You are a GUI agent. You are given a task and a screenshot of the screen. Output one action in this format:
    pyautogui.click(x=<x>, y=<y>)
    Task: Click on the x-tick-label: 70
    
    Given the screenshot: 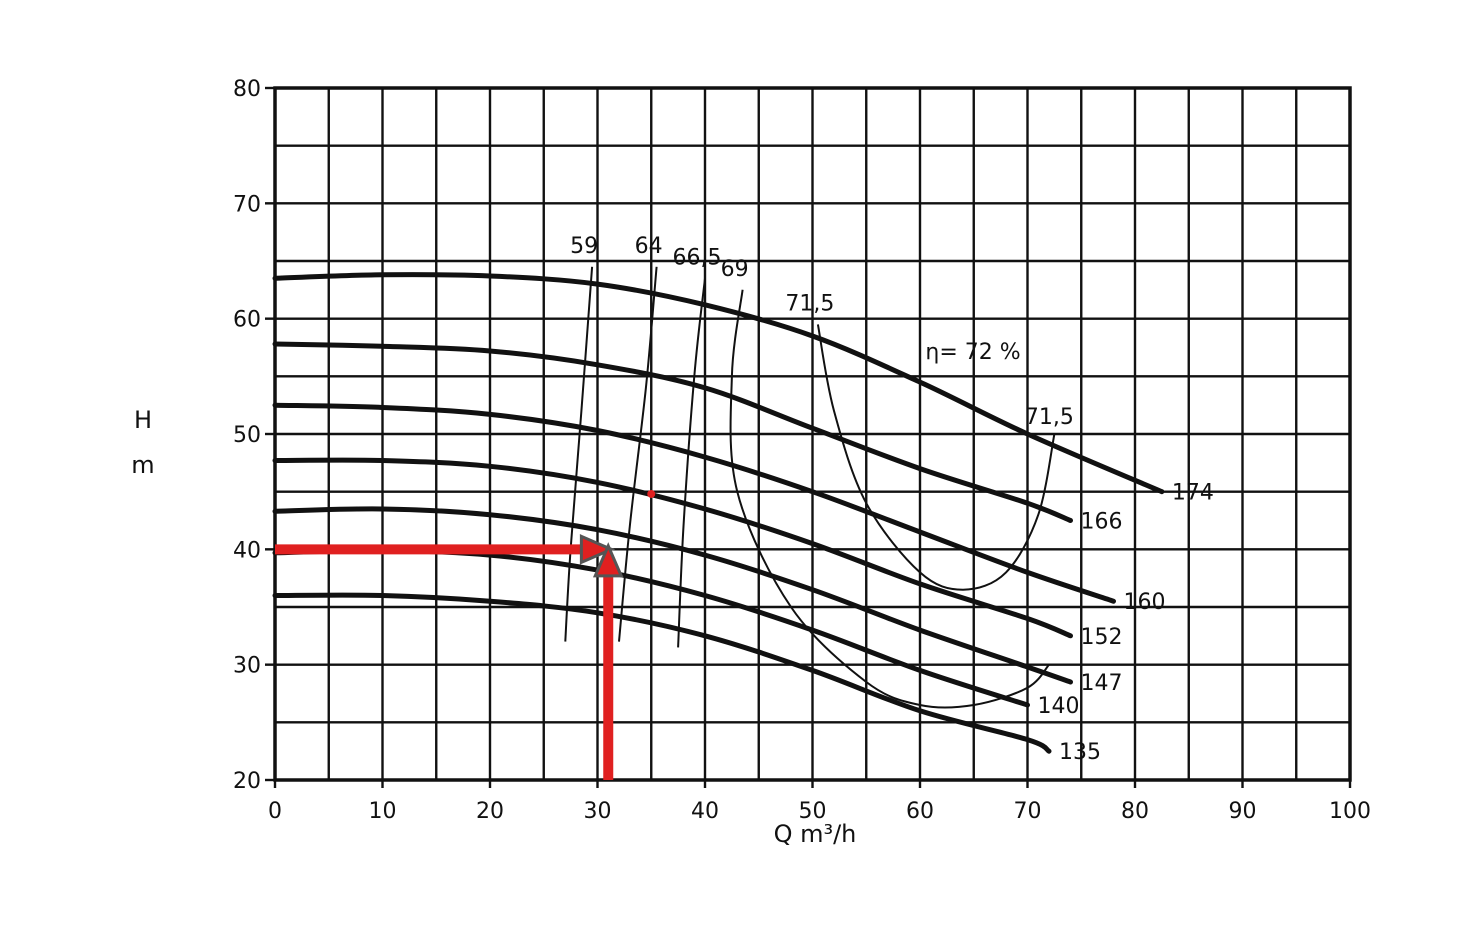 What is the action you would take?
    pyautogui.click(x=1028, y=811)
    